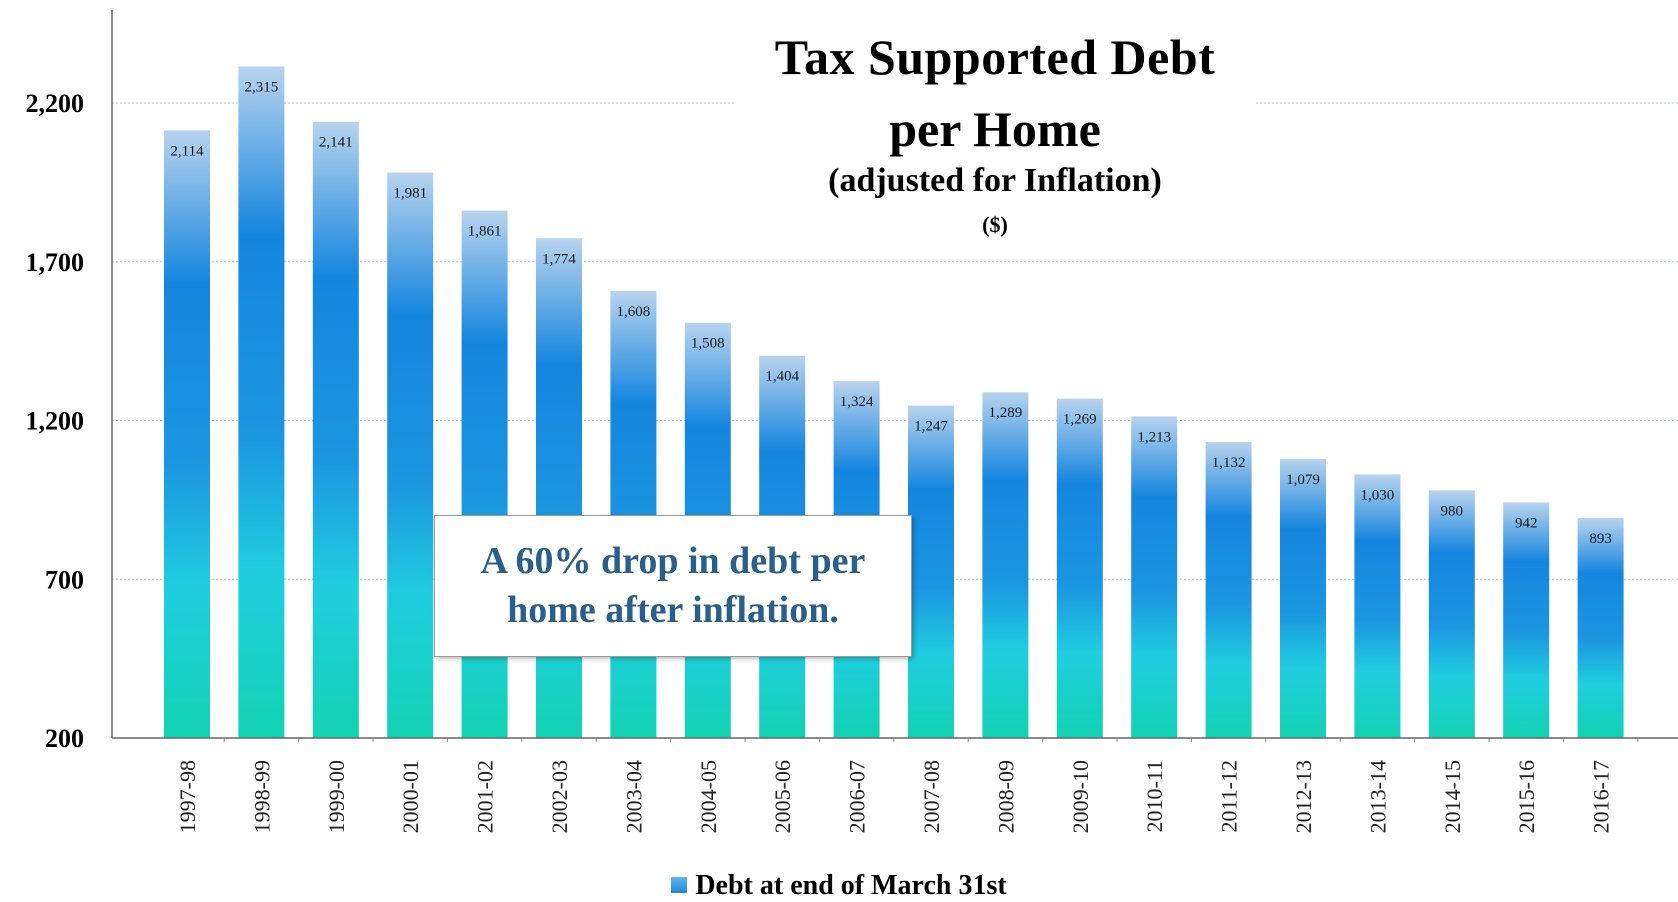 The image size is (1678, 902). I want to click on chart-unit: ($), so click(995, 224).